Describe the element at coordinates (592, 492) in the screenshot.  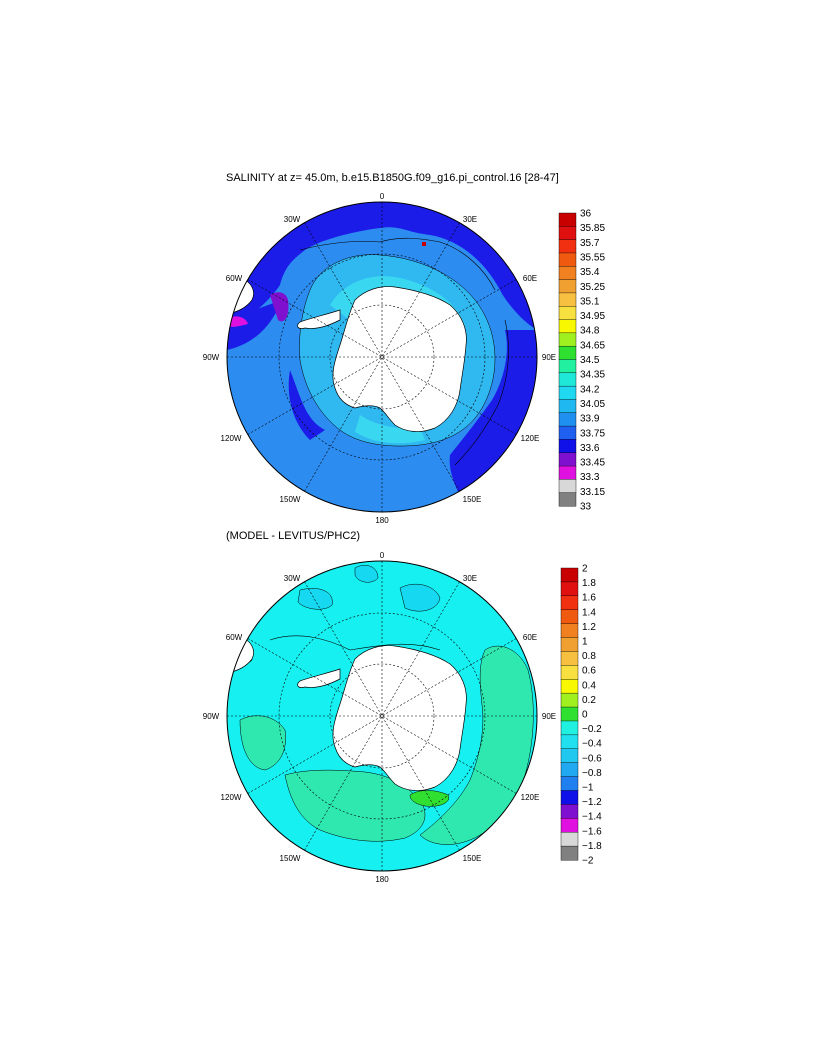
I see `salinity-colorbar-label: 33.15` at that location.